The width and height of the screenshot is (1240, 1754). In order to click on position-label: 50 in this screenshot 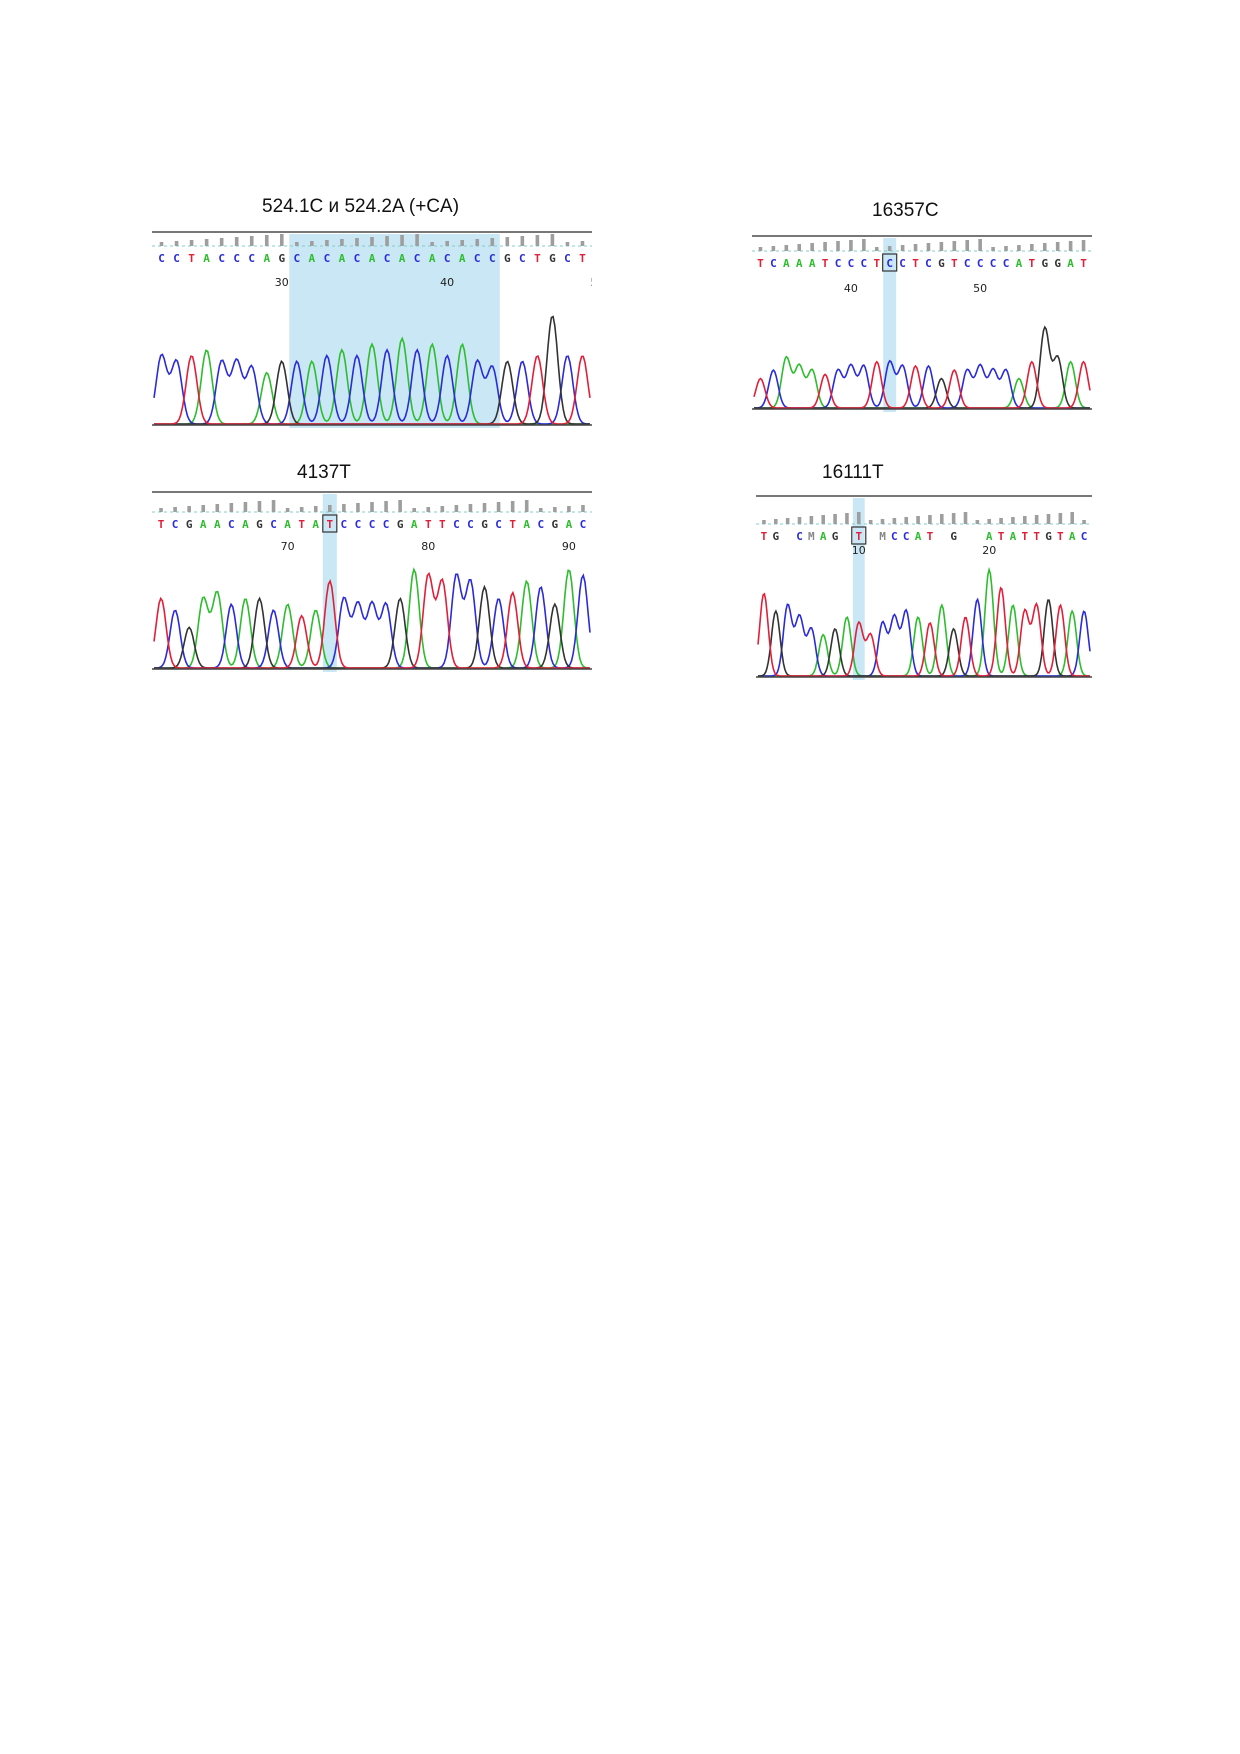, I will do `click(591, 282)`.